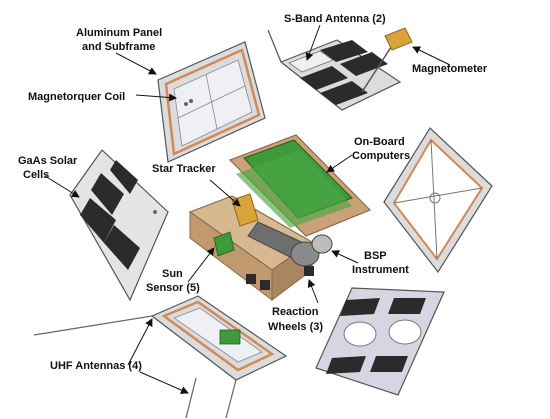 This screenshot has width=550, height=419. What do you see at coordinates (119, 33) in the screenshot?
I see `label-aluminum-panel-line1: Aluminum Panel` at bounding box center [119, 33].